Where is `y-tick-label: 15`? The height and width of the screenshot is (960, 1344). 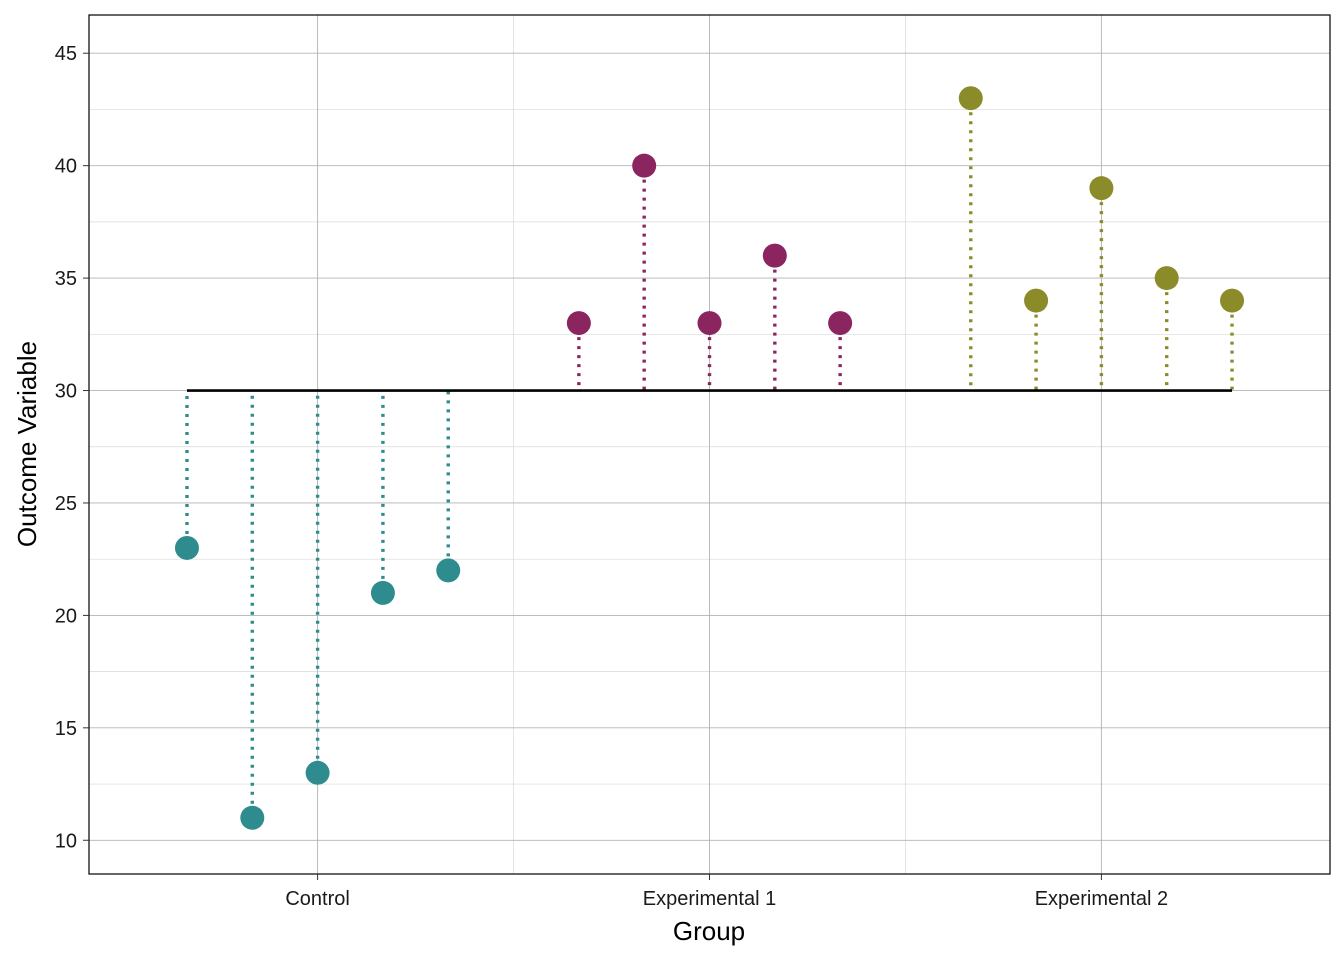
y-tick-label: 15 is located at coordinates (66, 729).